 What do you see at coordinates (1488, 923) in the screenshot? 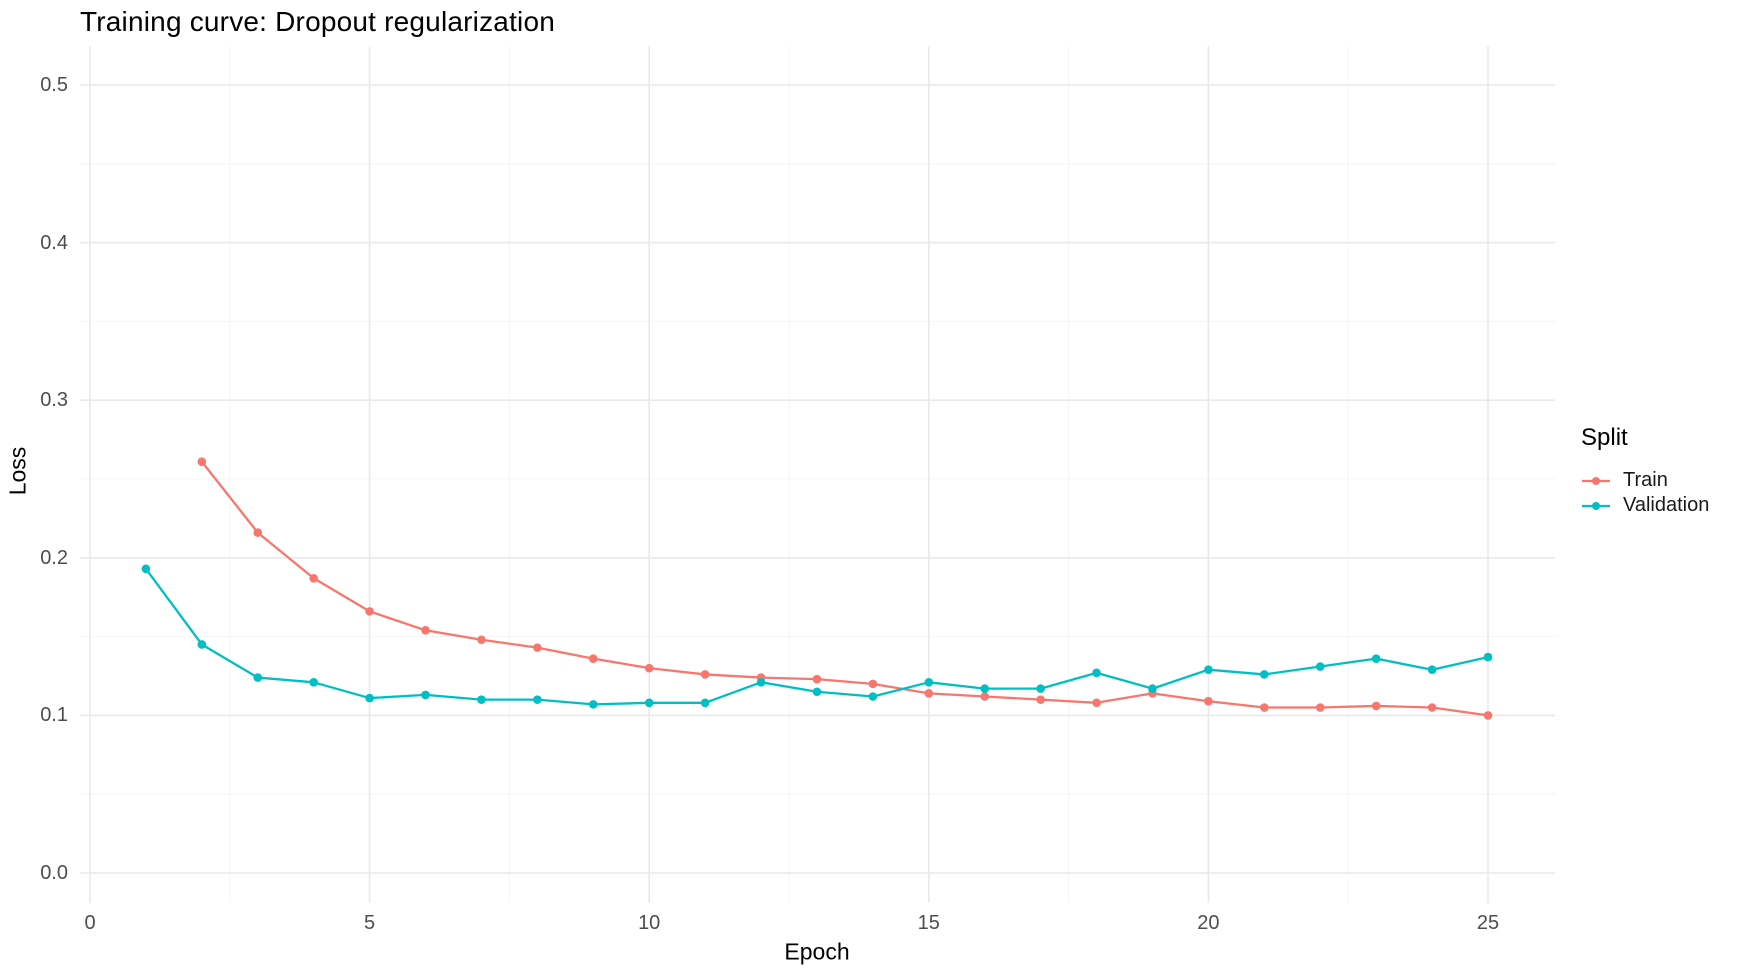
I see `x-tick-label: 25` at bounding box center [1488, 923].